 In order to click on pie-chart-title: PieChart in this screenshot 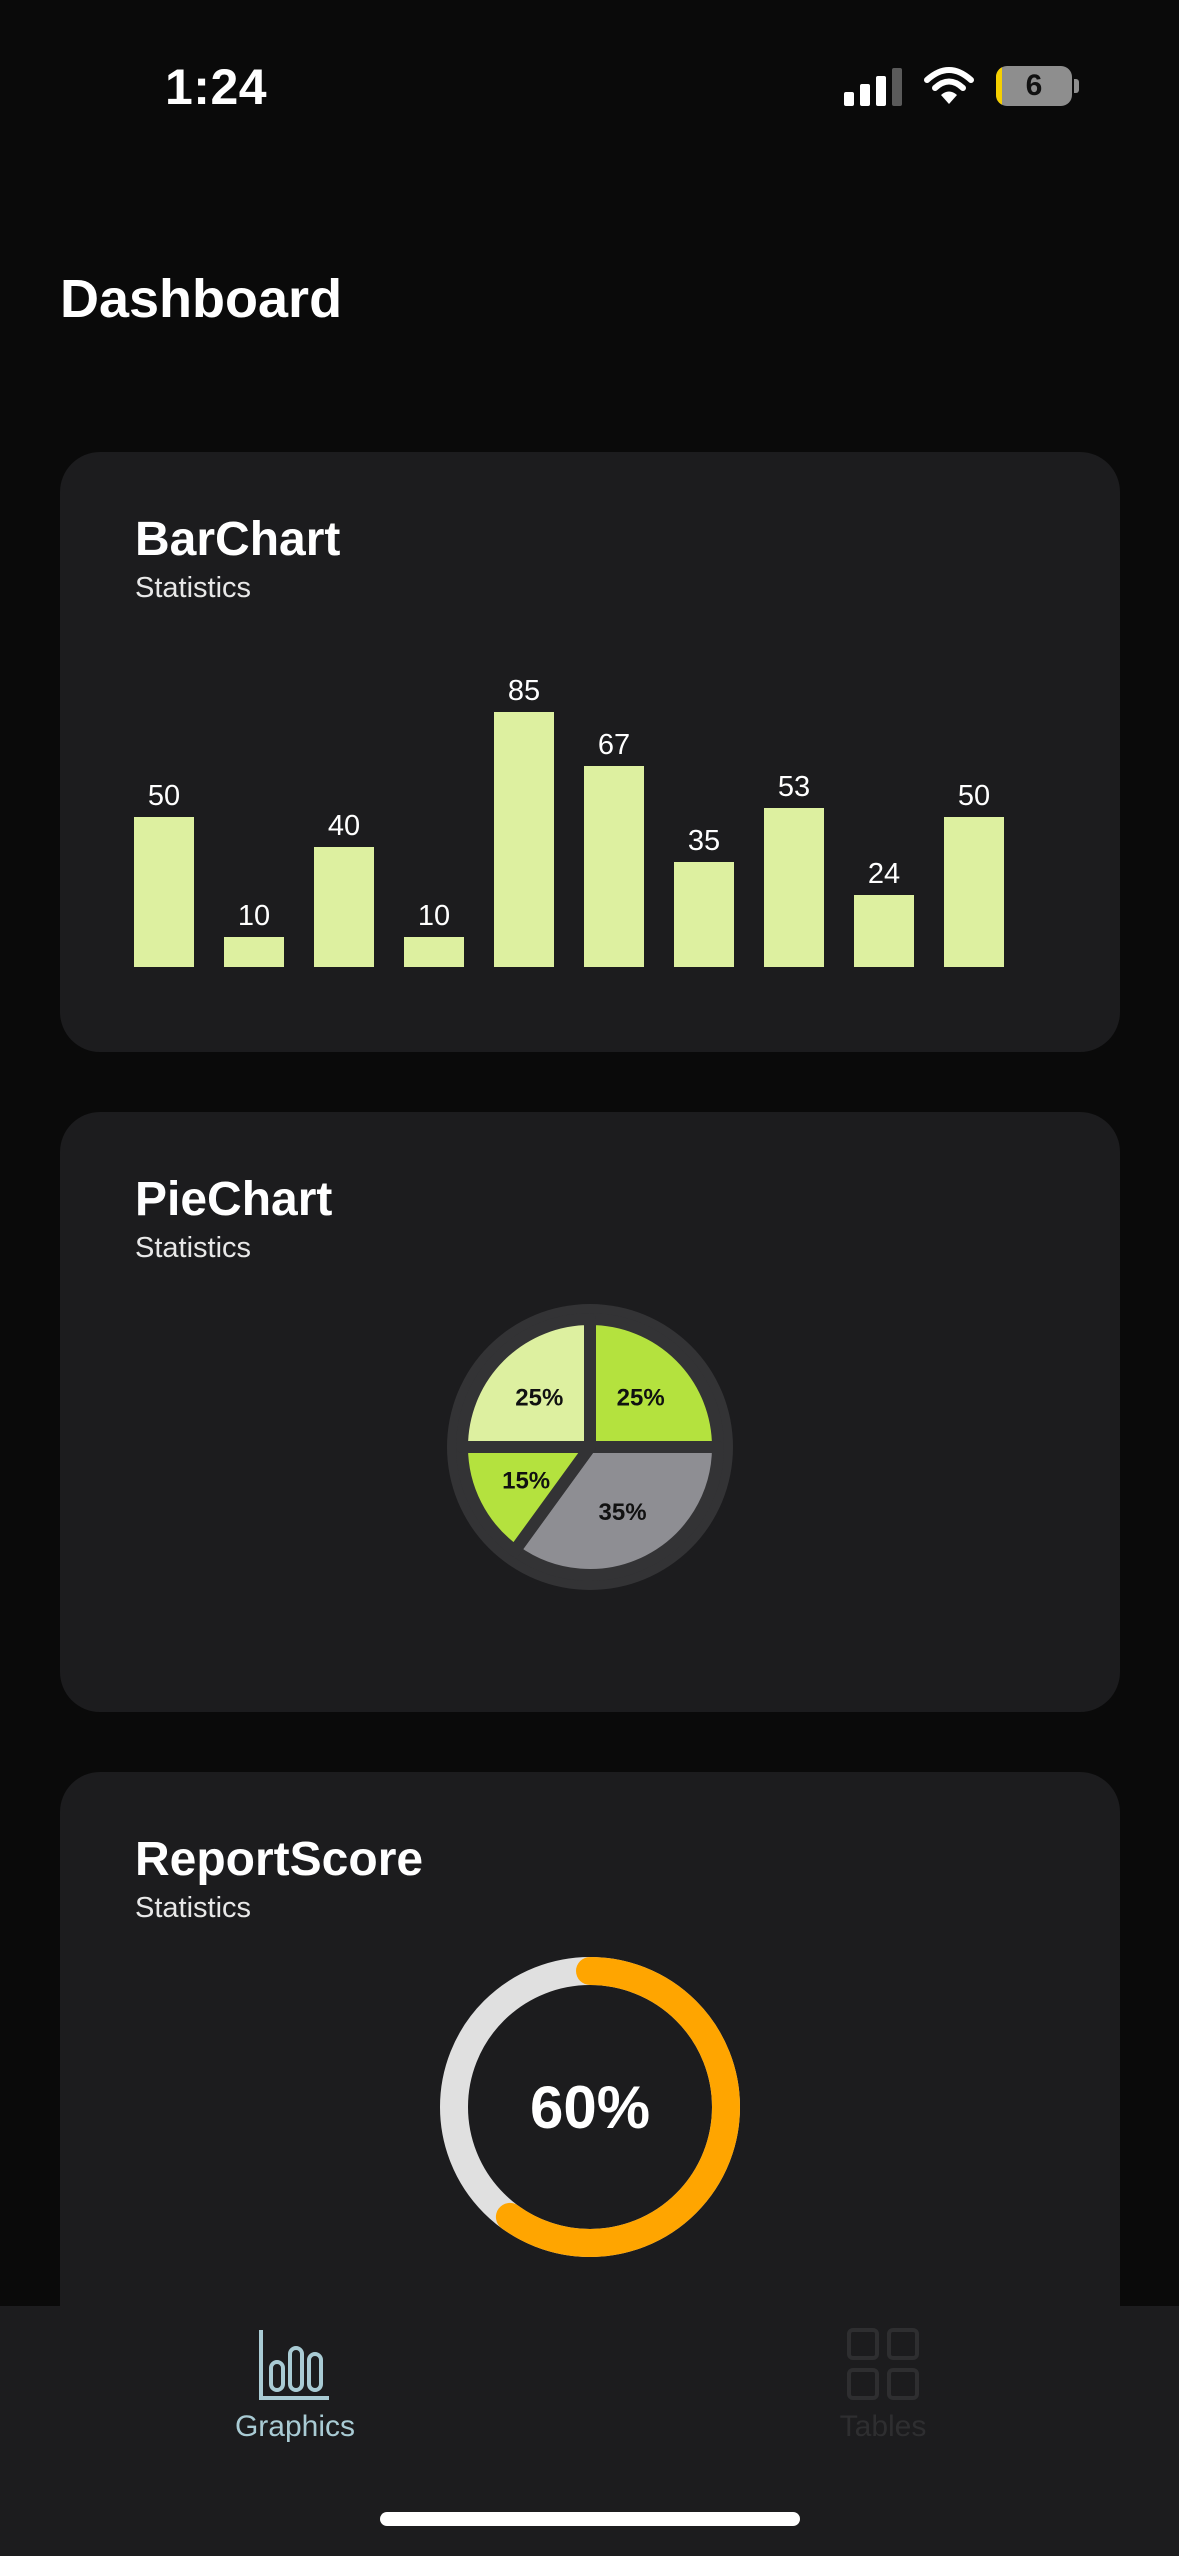, I will do `click(234, 1199)`.